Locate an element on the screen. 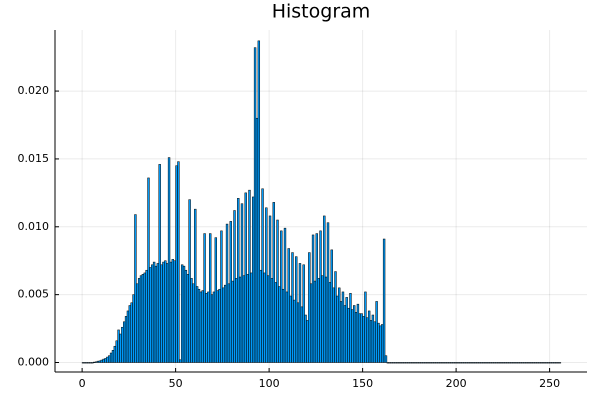  y-tick-label: 0.010 is located at coordinates (34, 226).